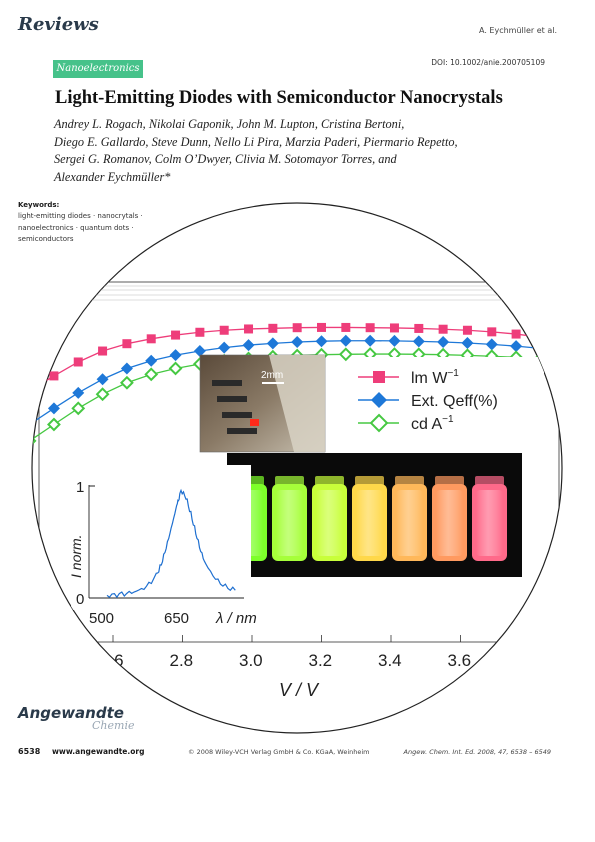 Image resolution: width=595 pixels, height=842 pixels. Describe the element at coordinates (460, 660) in the screenshot. I see `x-tick-label: 3.6` at that location.